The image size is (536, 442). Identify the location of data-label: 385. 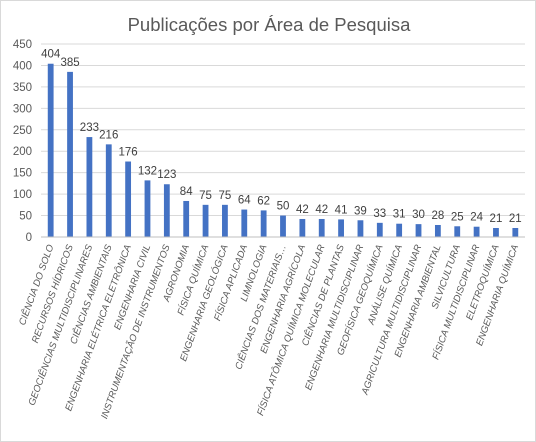
(69, 63).